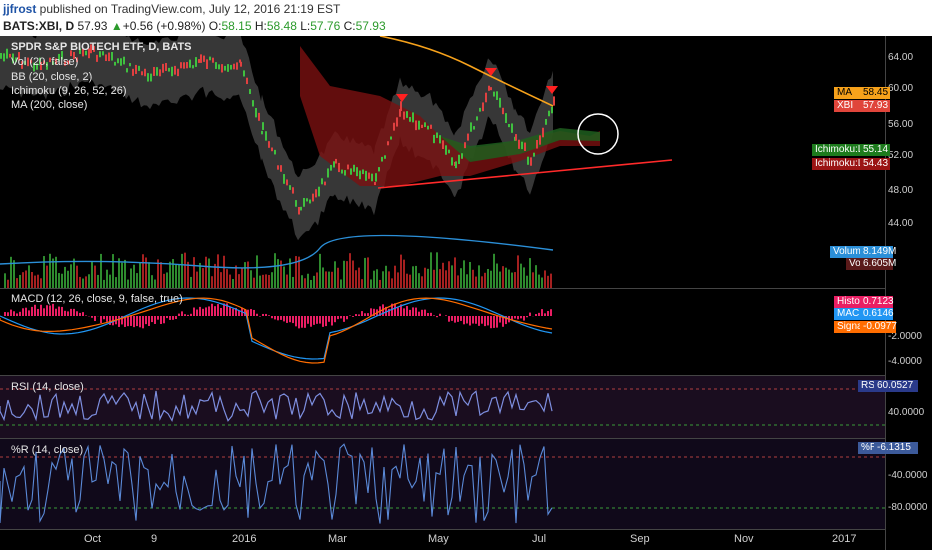  Describe the element at coordinates (868, 386) in the screenshot. I see `rsi-tag-label: RSI` at that location.